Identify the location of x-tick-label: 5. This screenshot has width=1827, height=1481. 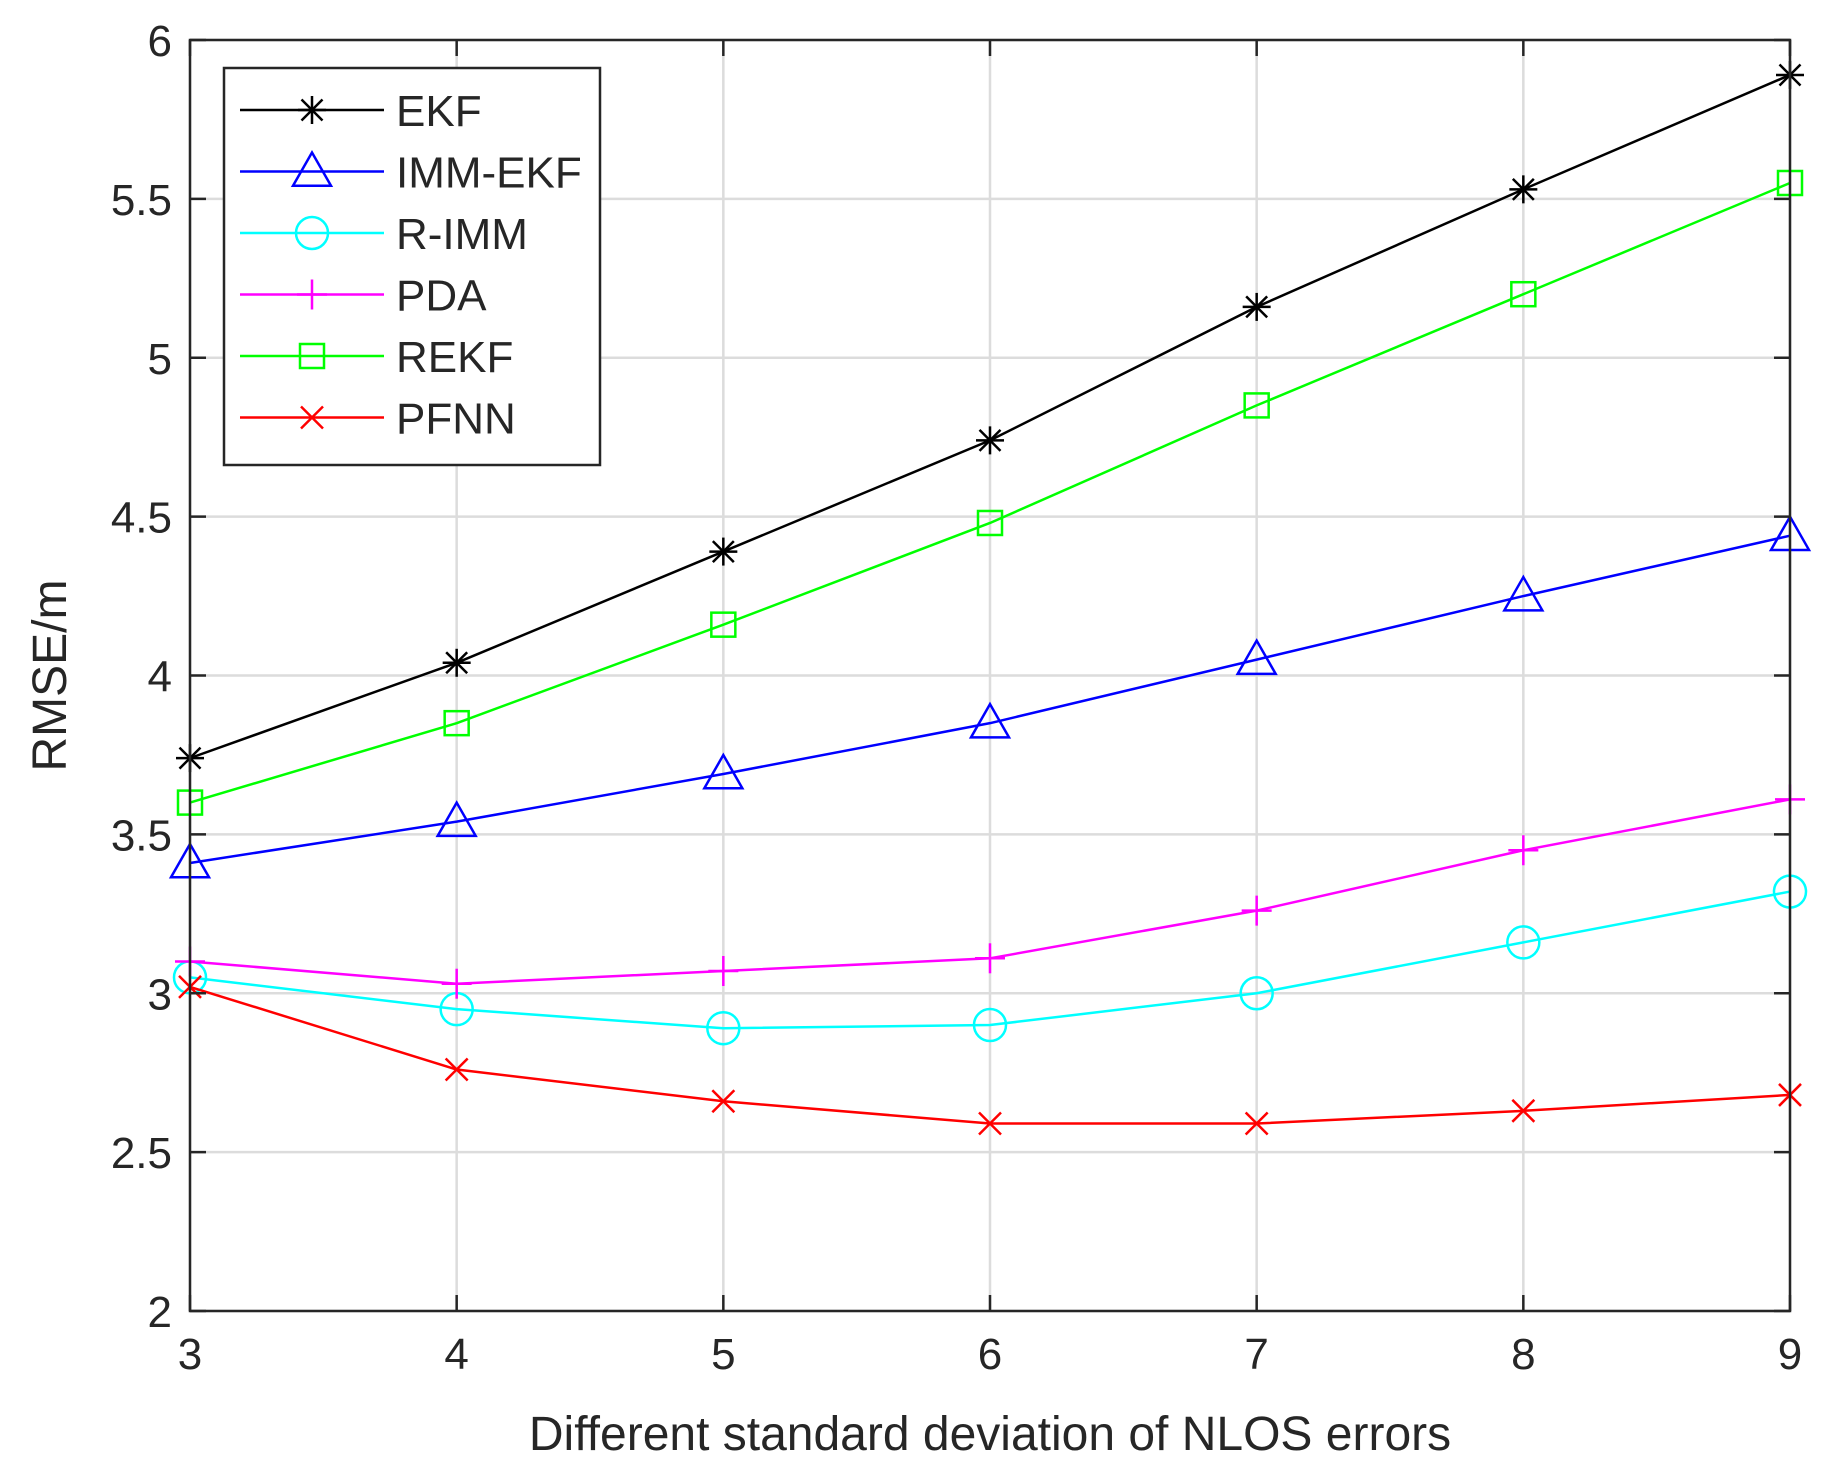
(723, 1354).